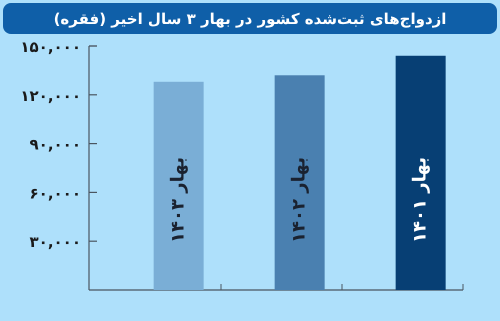 The height and width of the screenshot is (321, 500). What do you see at coordinates (55, 242) in the screenshot?
I see `y-tick-label: ۳۰,۰۰۰` at bounding box center [55, 242].